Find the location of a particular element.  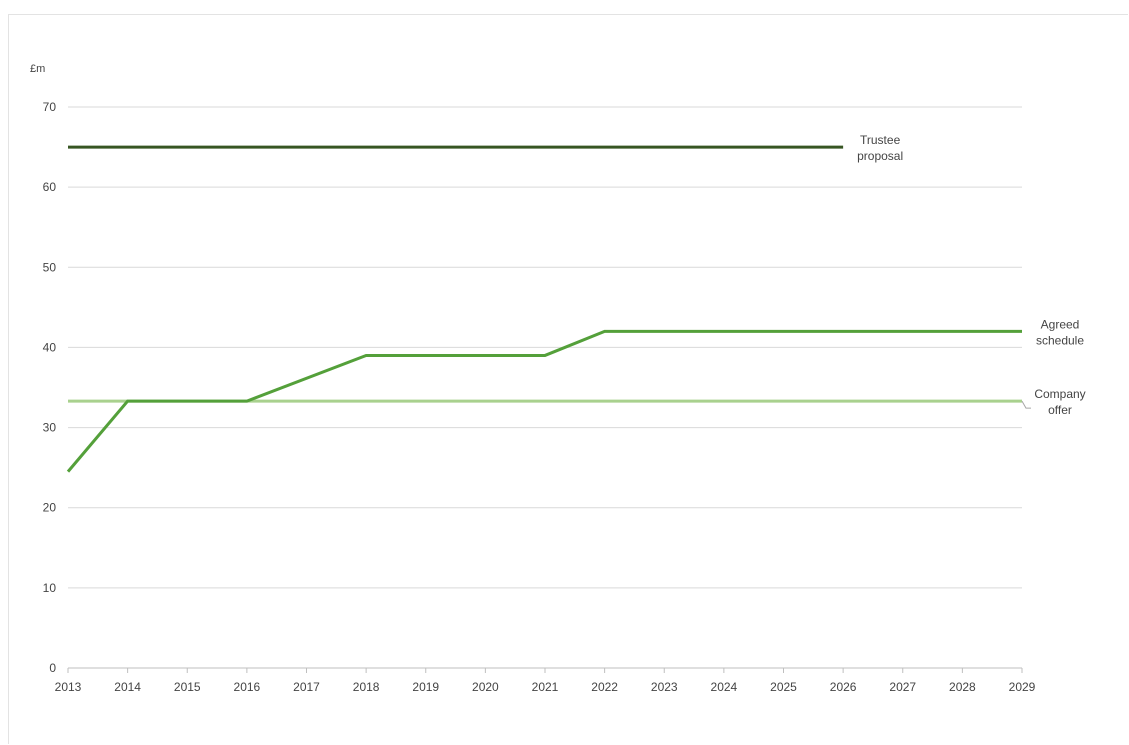

series-label: Trustee is located at coordinates (880, 140).